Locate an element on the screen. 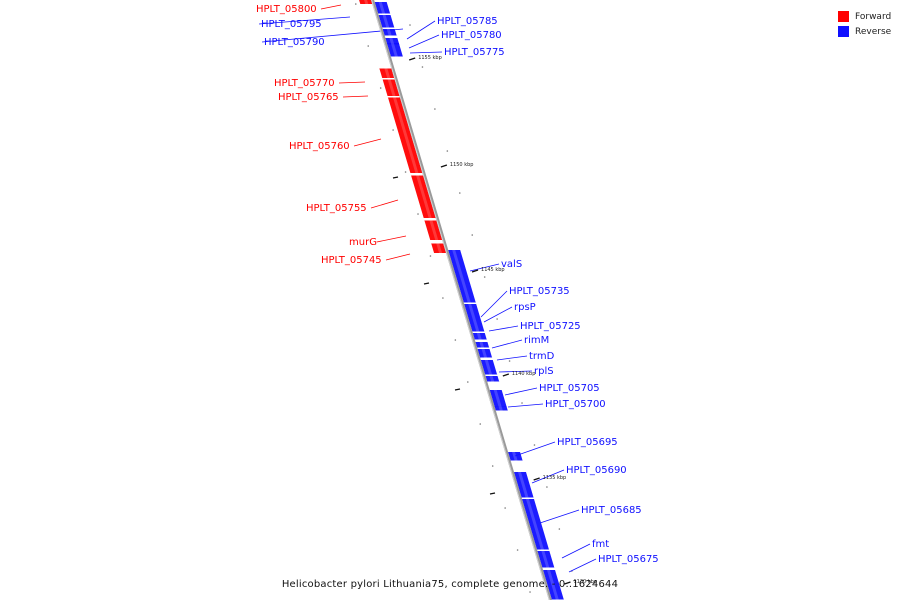 The image size is (900, 600). gene-label: HPLT_05725 is located at coordinates (550, 326).